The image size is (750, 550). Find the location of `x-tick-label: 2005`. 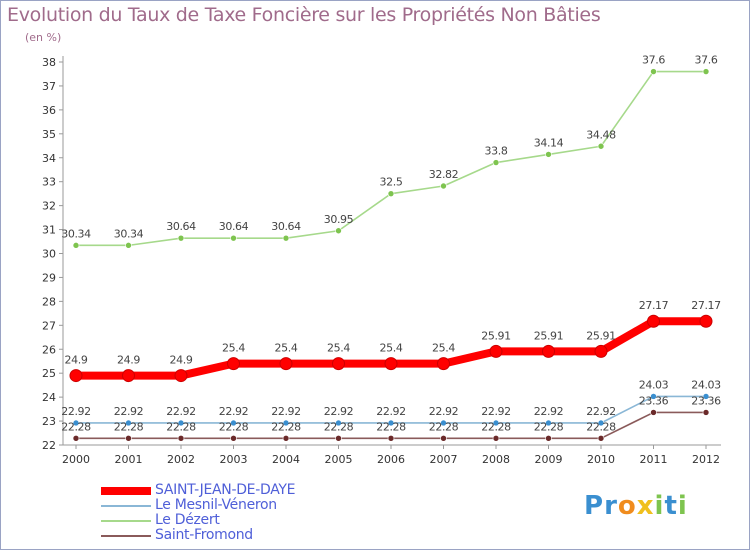

x-tick-label: 2005 is located at coordinates (339, 459).